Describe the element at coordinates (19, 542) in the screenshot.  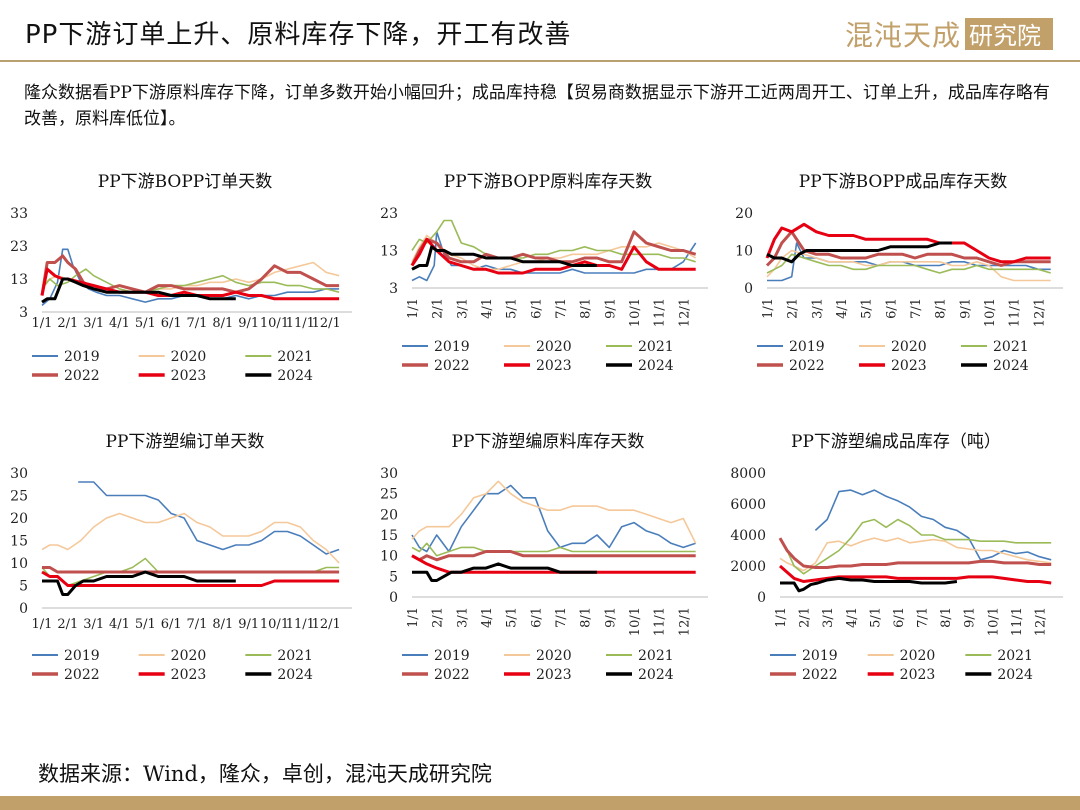
I see `y-tick-label: 15` at that location.